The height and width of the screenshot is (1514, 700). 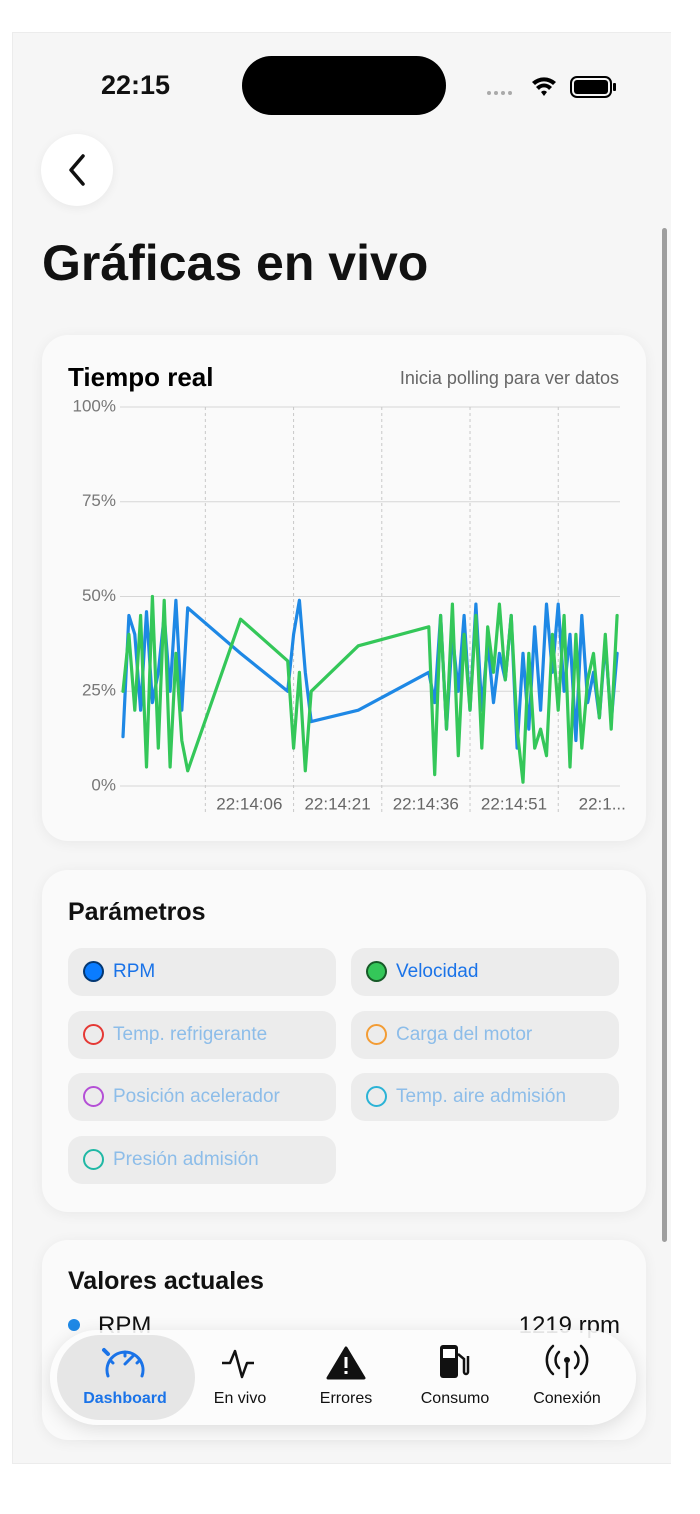 What do you see at coordinates (249, 803) in the screenshot?
I see `x-tick-label: 22:14:06` at bounding box center [249, 803].